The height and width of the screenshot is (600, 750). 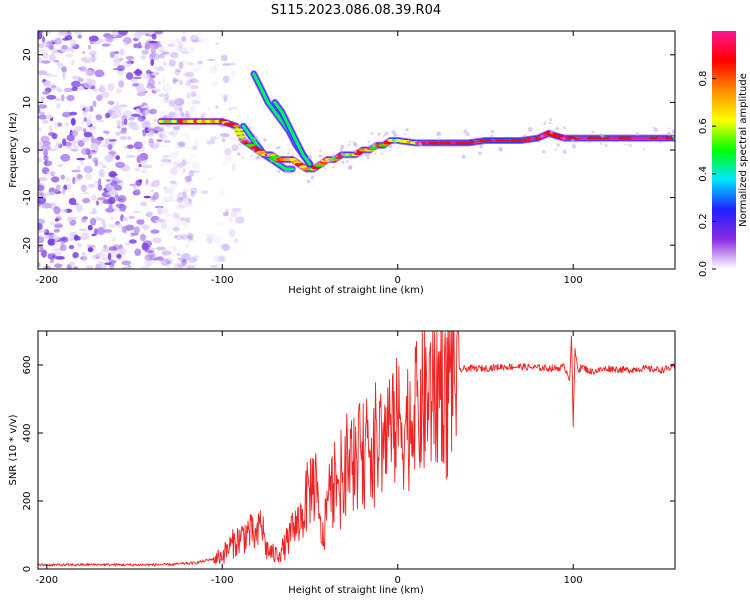 I want to click on colorbar-ticks: 0.0 0.2 0.4 0.6 0.8, so click(x=707, y=174).